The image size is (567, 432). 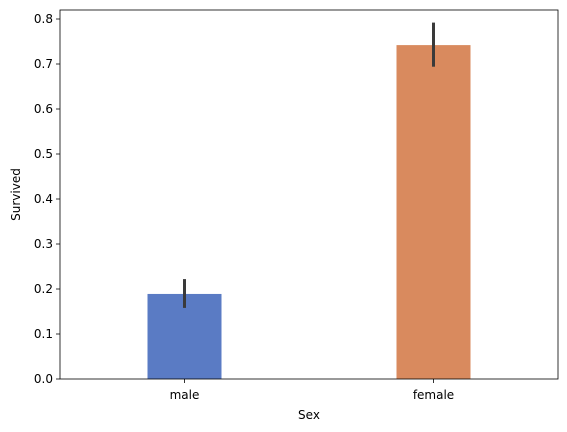 I want to click on x-tick-label-male: male, so click(x=185, y=395).